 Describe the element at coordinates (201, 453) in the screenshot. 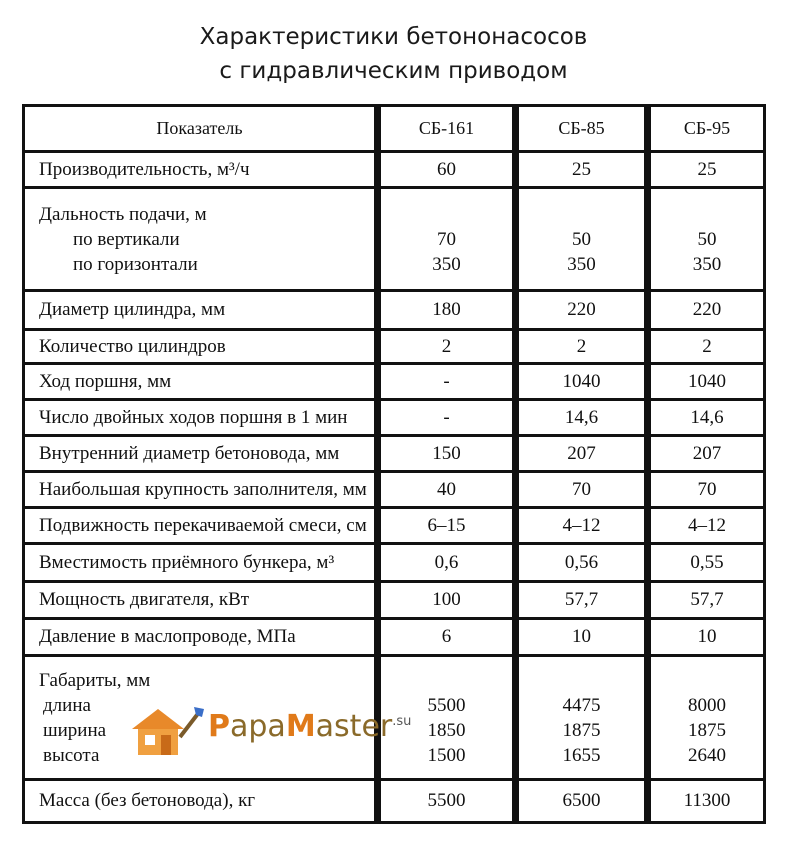

I see `row-label: Внутренний диаметр бетоновода, мм` at that location.